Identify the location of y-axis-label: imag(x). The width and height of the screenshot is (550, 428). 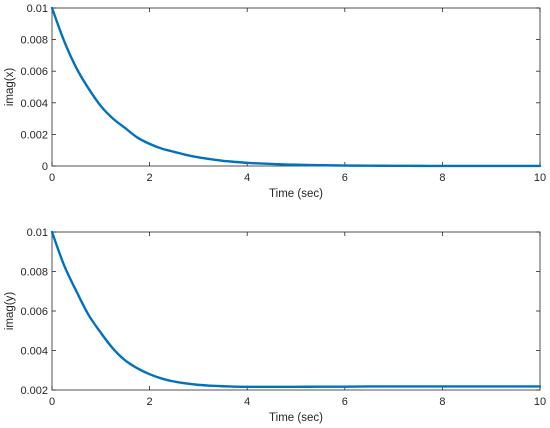
(10, 87).